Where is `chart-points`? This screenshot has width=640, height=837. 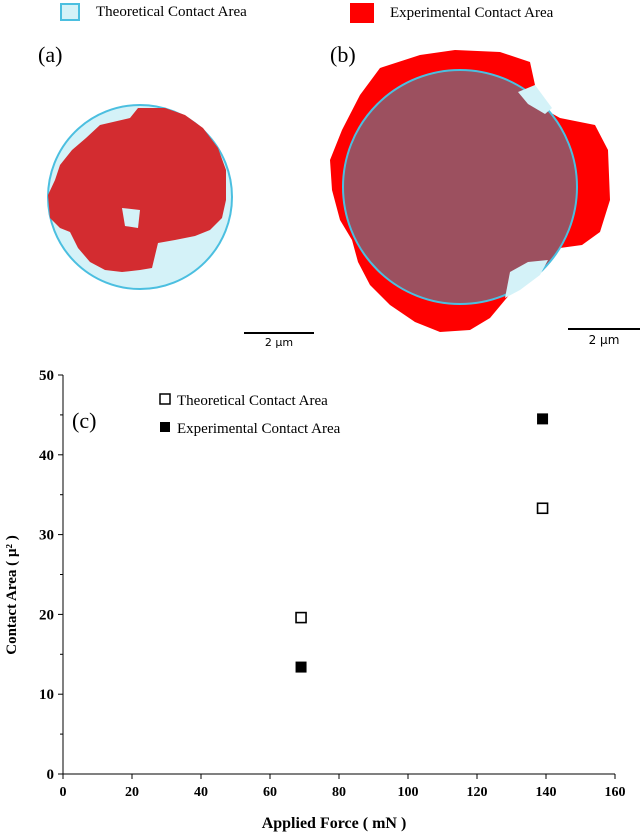 chart-points is located at coordinates (422, 543).